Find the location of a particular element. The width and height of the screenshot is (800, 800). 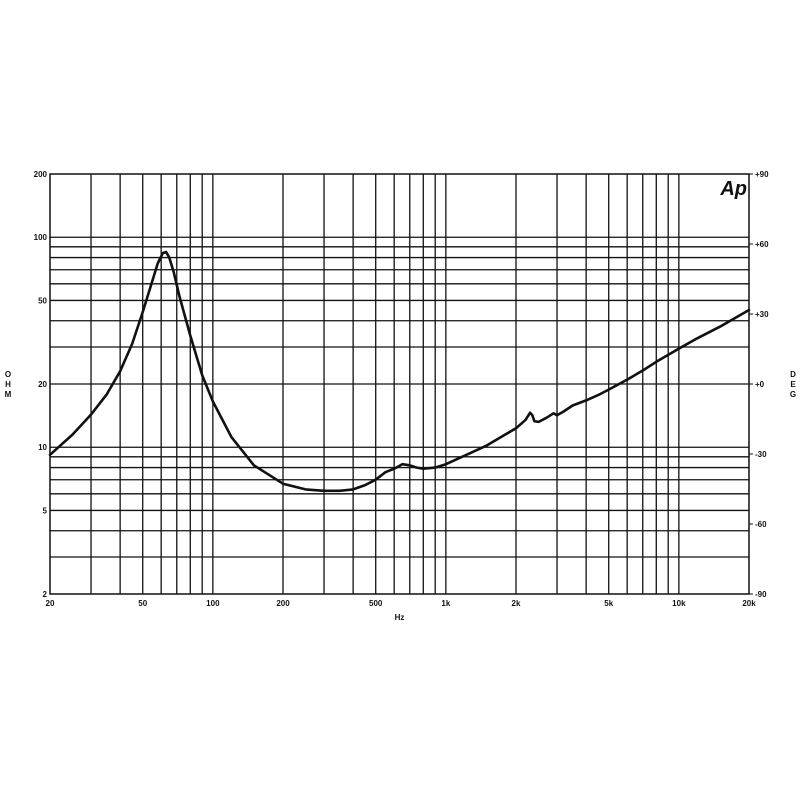

y2-tick-label: +0 is located at coordinates (760, 384).